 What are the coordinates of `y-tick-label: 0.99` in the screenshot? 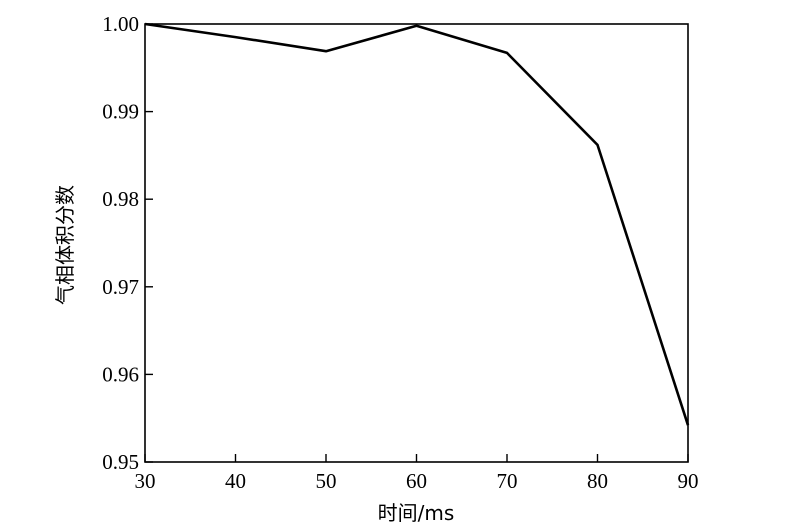 It's located at (120, 112).